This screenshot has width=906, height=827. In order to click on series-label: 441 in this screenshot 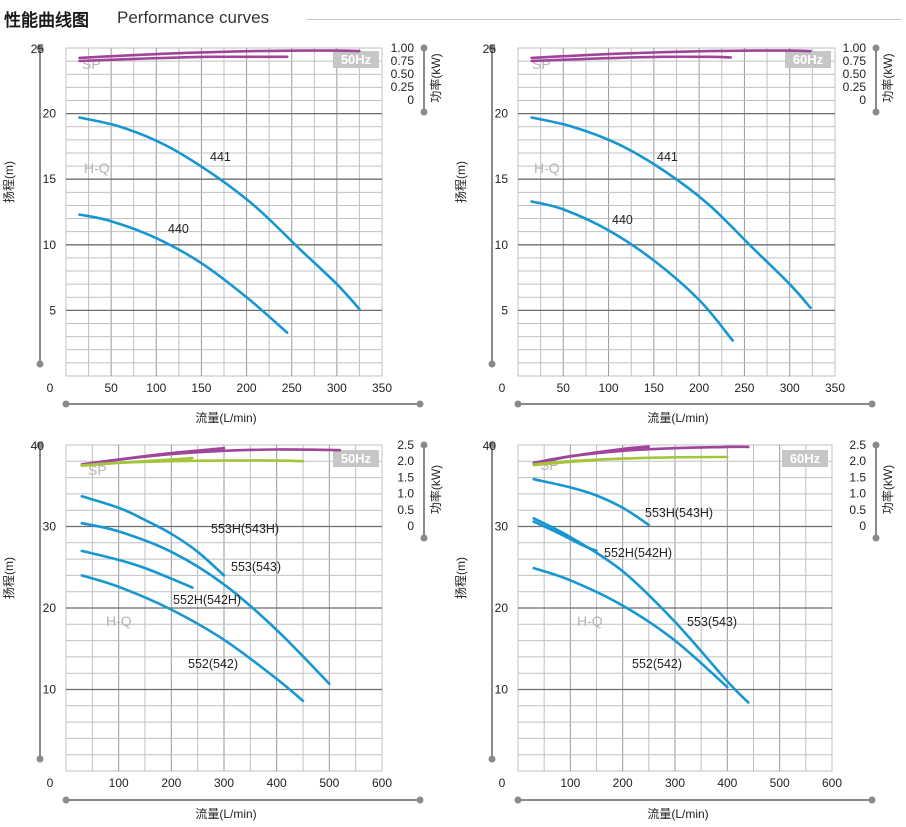, I will do `click(220, 157)`.